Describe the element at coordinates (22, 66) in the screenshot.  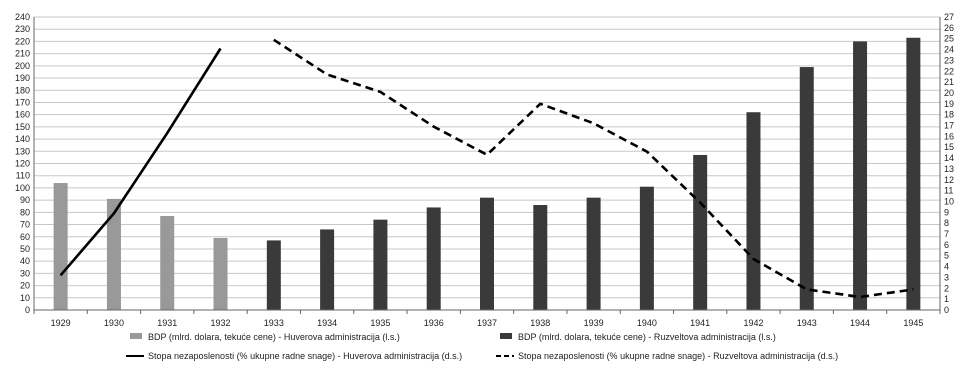
I see `y-left-tick-label: 200` at that location.